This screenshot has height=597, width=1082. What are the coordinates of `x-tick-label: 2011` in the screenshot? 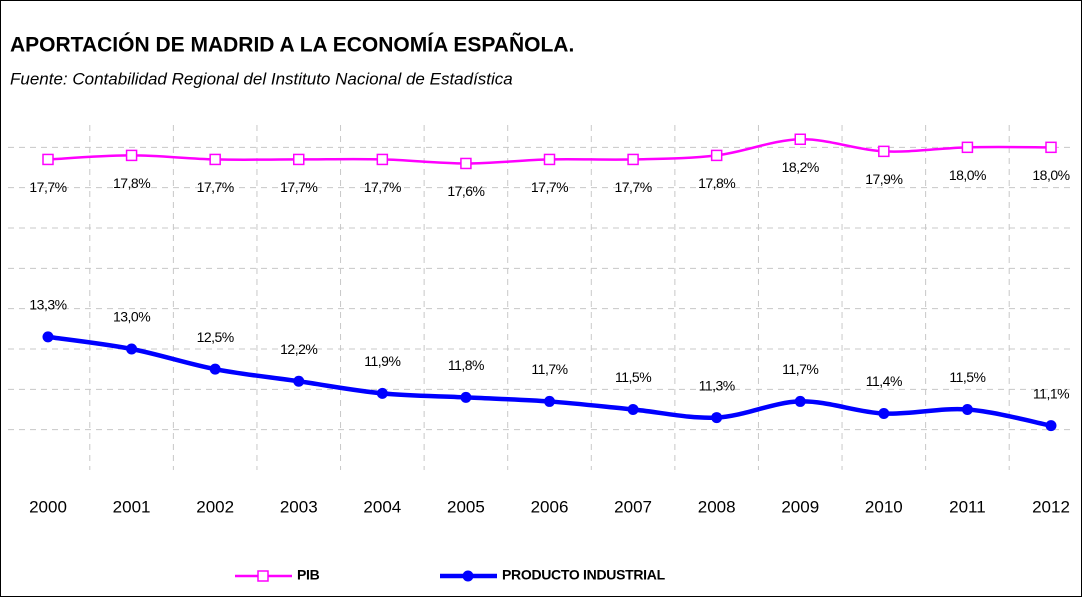 It's located at (967, 506).